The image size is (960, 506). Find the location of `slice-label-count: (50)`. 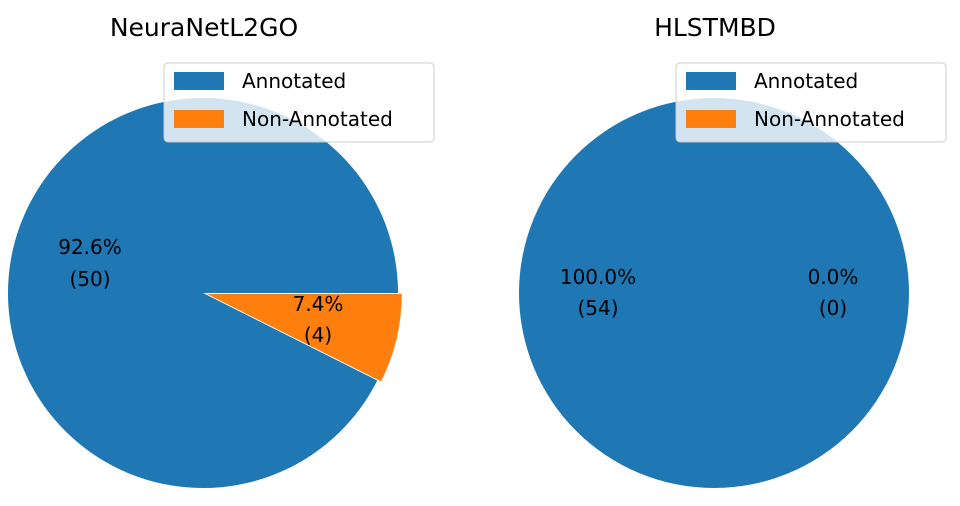

slice-label-count: (50) is located at coordinates (89, 279).